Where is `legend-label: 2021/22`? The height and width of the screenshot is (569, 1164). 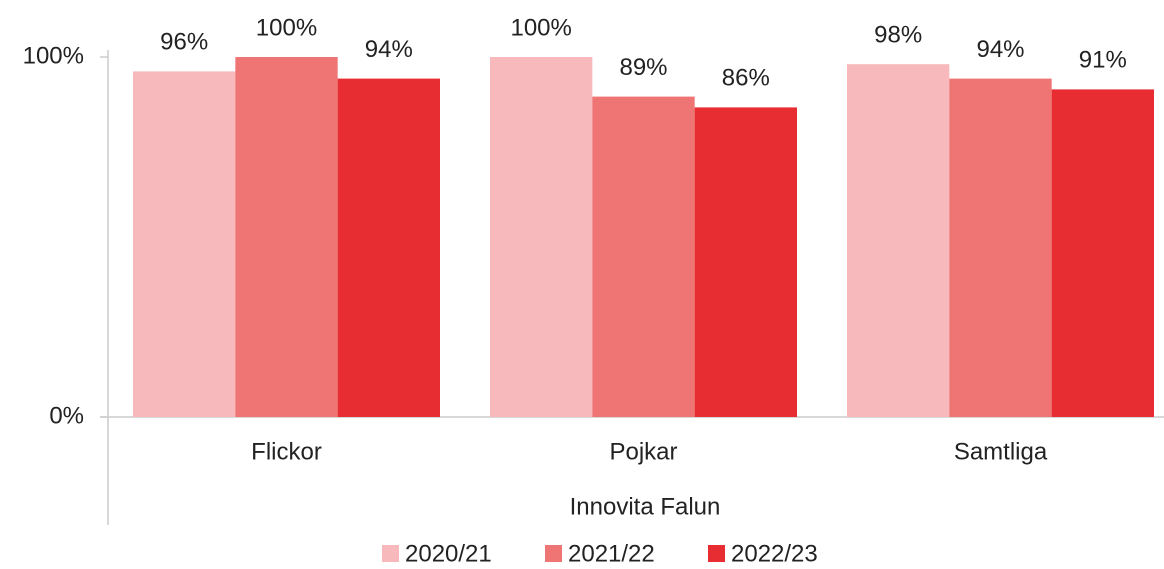 legend-label: 2021/22 is located at coordinates (611, 553).